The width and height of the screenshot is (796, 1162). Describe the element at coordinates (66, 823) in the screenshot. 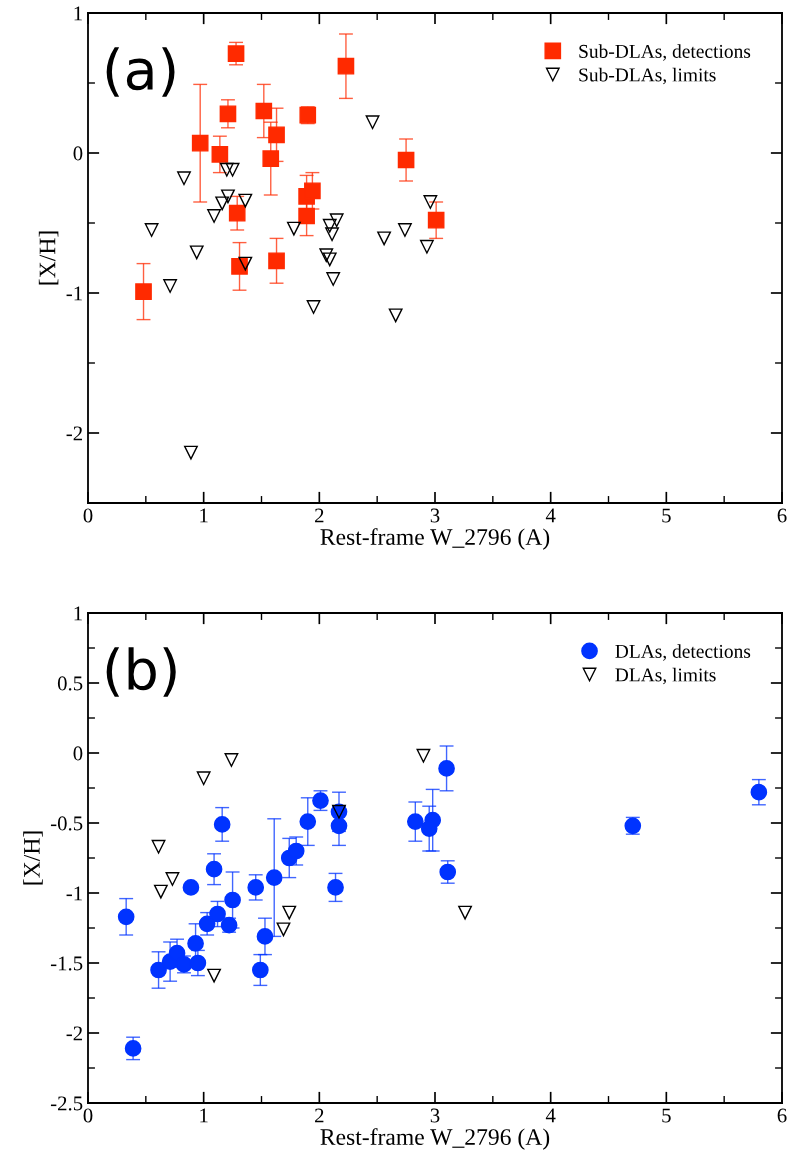

I see `y-tick-label: -0.5` at that location.